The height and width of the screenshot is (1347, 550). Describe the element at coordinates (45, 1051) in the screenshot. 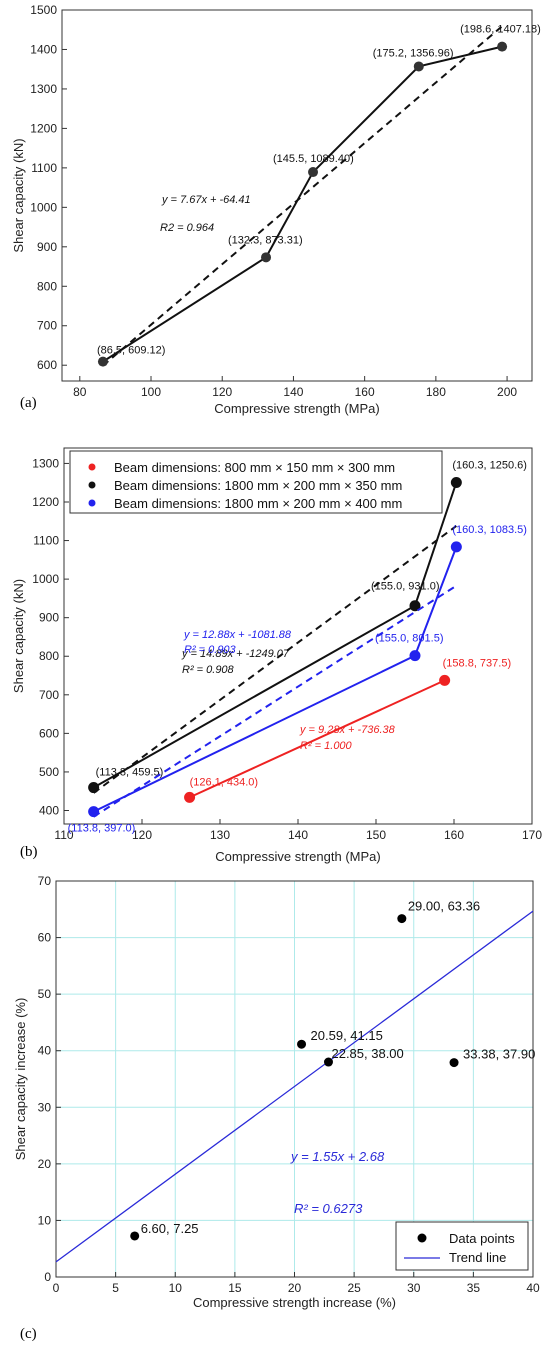

I see `y-tick-label: 40` at that location.